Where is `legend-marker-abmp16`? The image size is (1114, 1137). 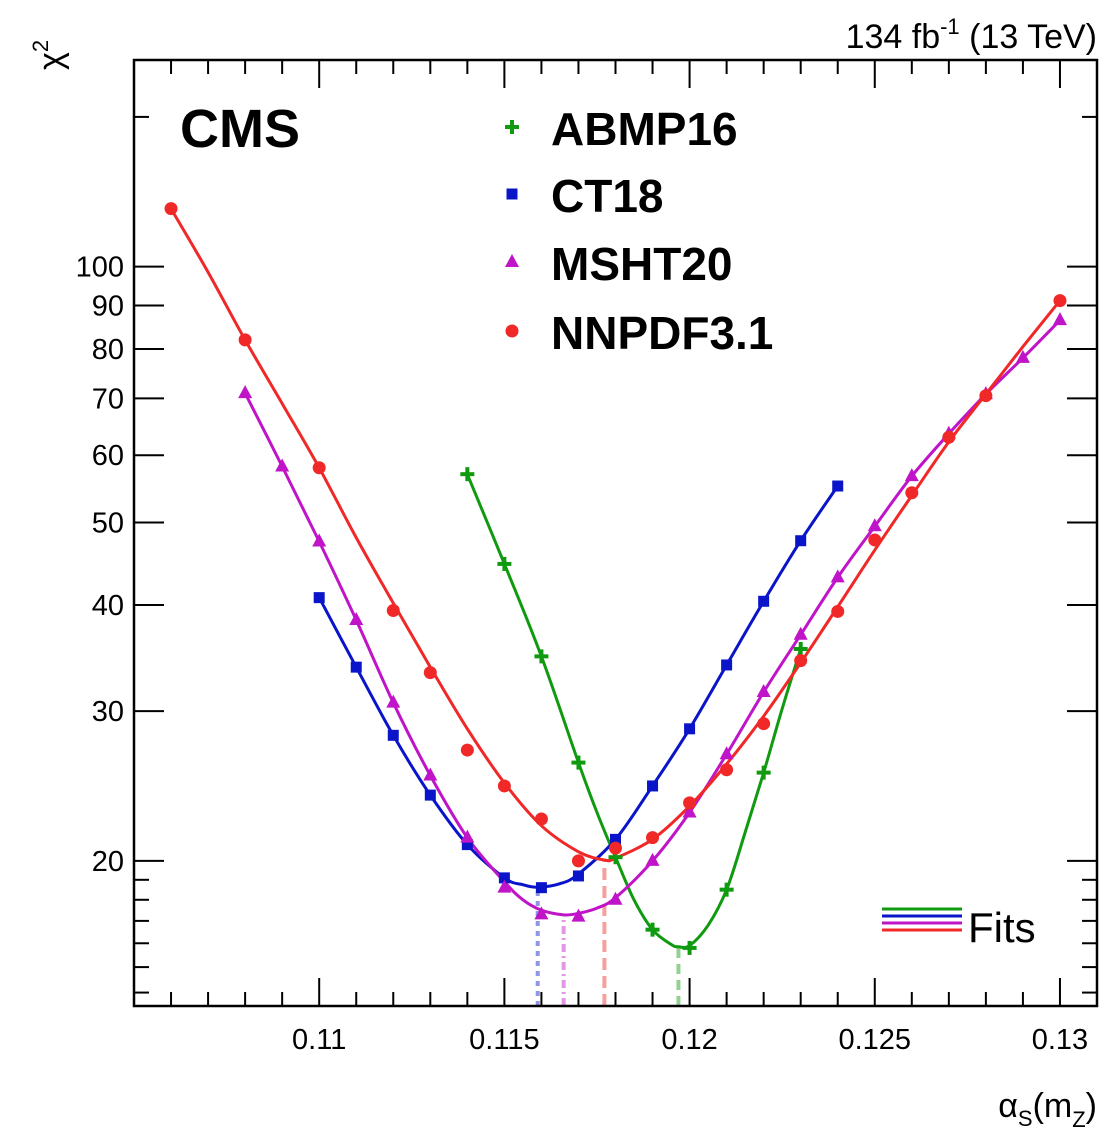
legend-marker-abmp16 is located at coordinates (512, 127).